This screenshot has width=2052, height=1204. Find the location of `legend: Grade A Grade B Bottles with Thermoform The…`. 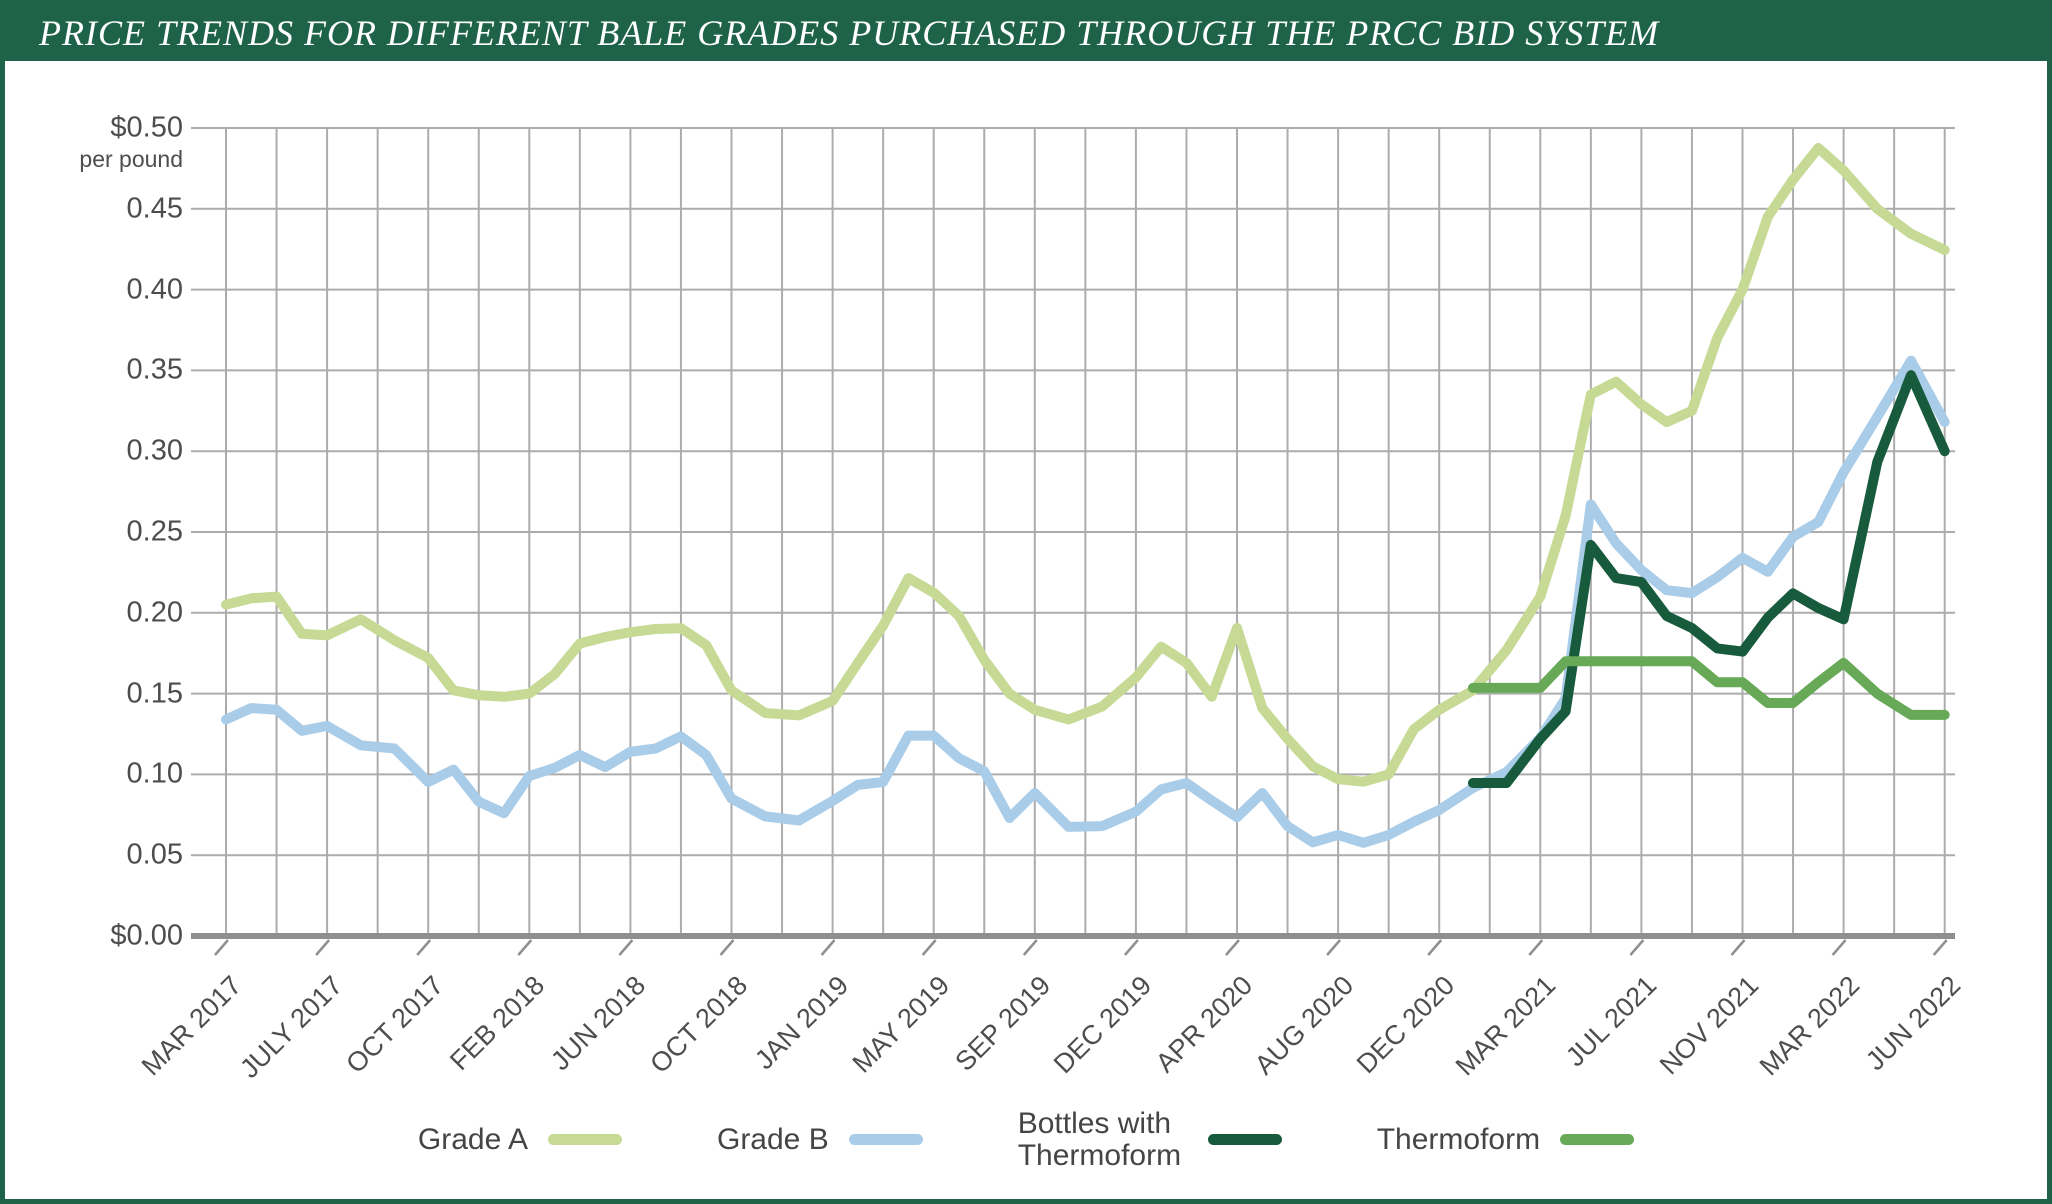

legend: Grade A Grade B Bottles with Thermoform The… is located at coordinates (1026, 1139).